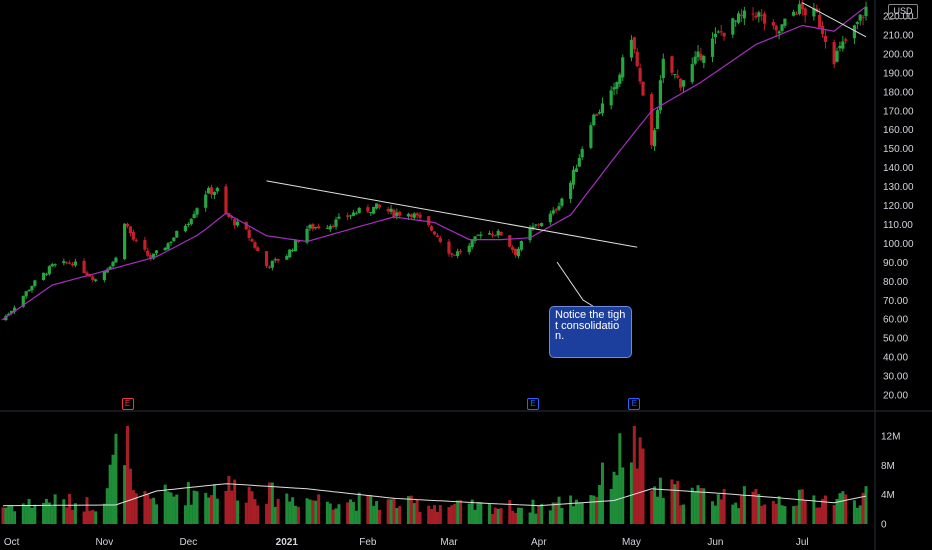 This screenshot has width=932, height=550. Describe the element at coordinates (12, 542) in the screenshot. I see `time-tick-label: Oct` at that location.